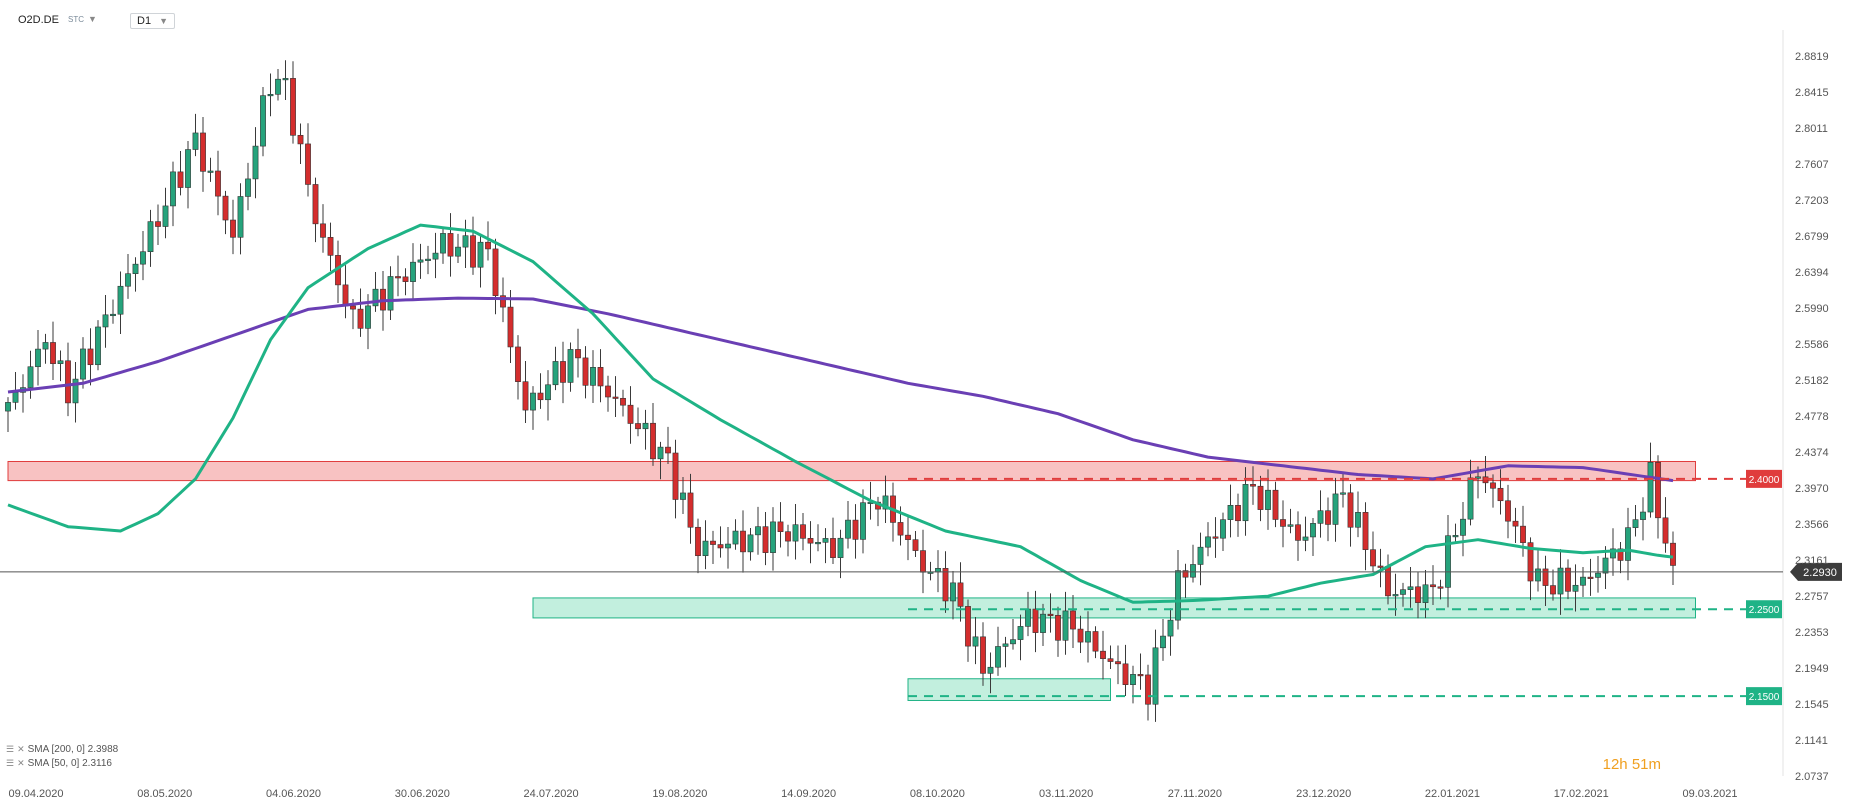 The image size is (1866, 806). What do you see at coordinates (62, 749) in the screenshot?
I see `legend-item-sma200: ☰ ✕ SMA [200, 0] 2.3988` at bounding box center [62, 749].